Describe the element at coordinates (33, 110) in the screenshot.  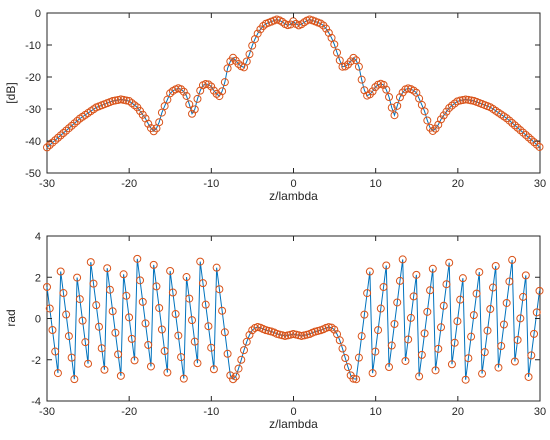
I see `magnitude-y-tick-label: -30` at that location.